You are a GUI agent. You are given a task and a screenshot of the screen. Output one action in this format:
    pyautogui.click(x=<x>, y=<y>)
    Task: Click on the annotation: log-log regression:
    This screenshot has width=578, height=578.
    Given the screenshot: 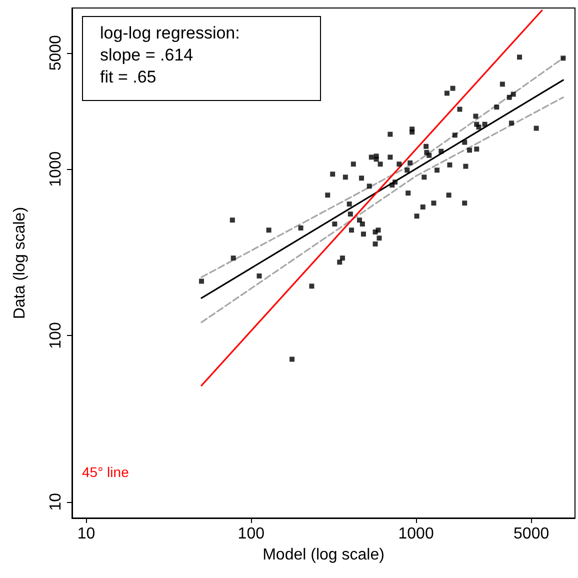 What is the action you would take?
    pyautogui.click(x=170, y=33)
    